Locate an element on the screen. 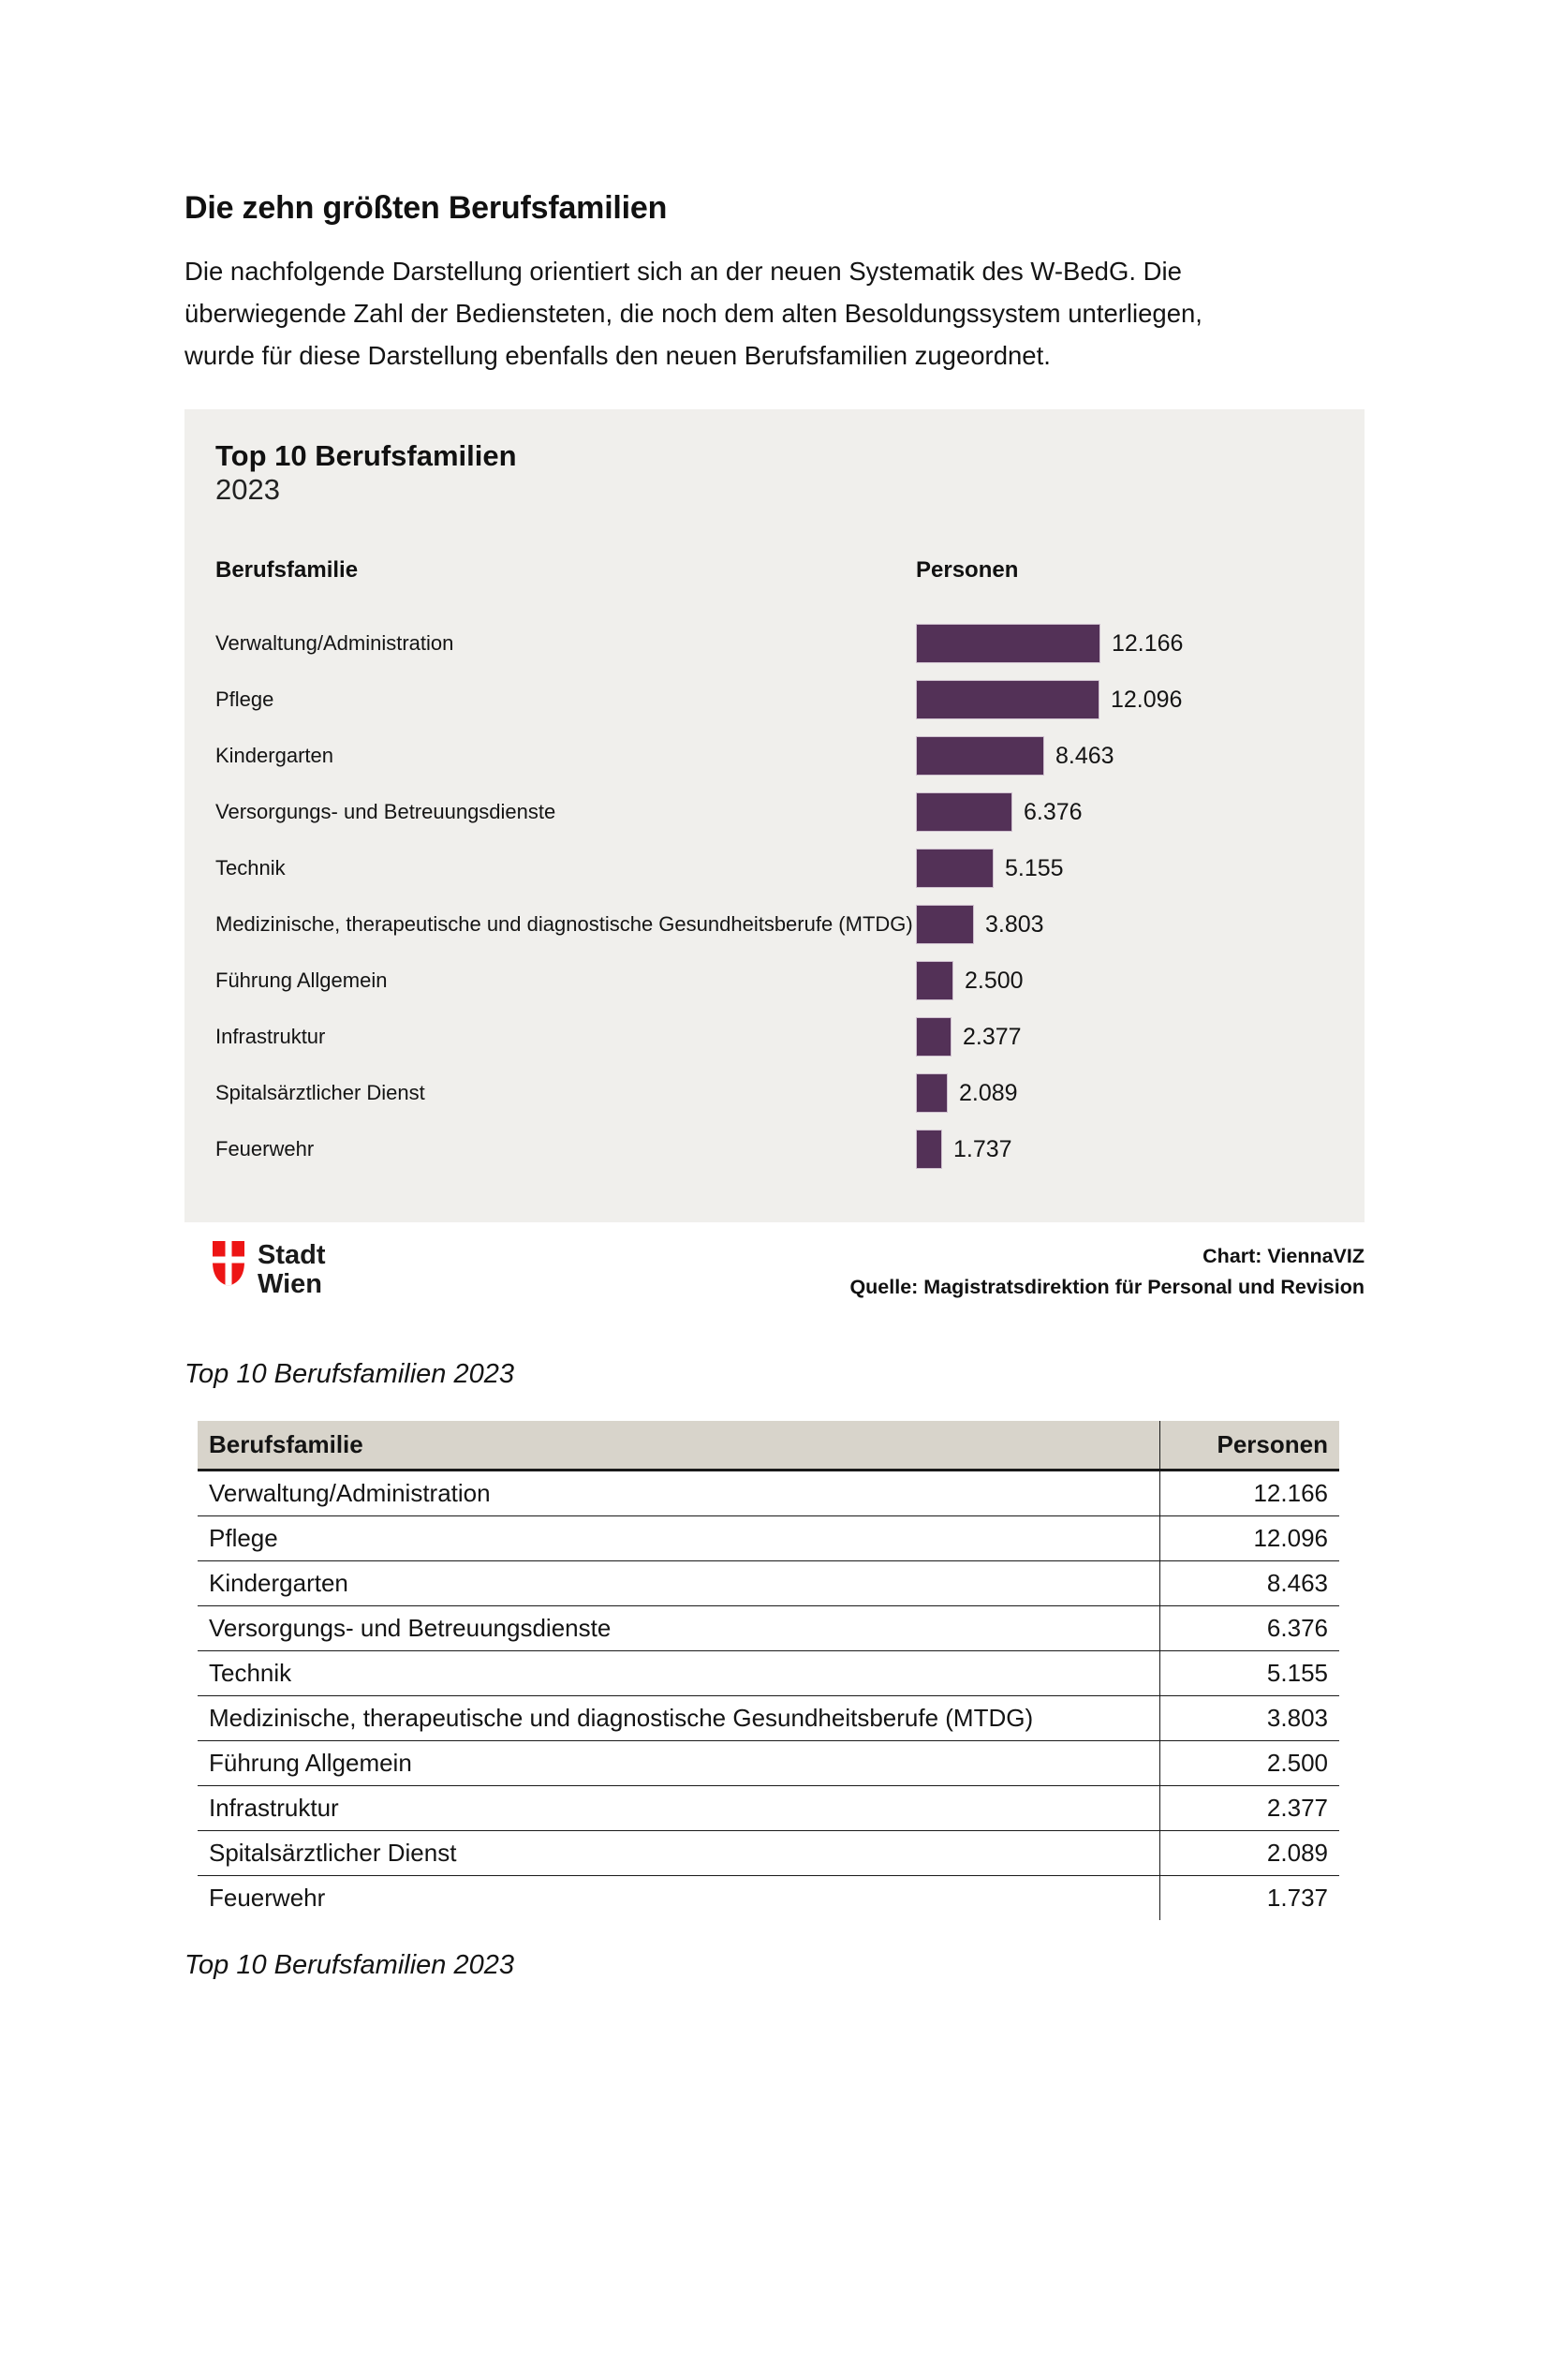 This screenshot has height=2380, width=1549. table-cell-berufsfamilie: Spitalsärztlicher Dienst is located at coordinates (679, 1853).